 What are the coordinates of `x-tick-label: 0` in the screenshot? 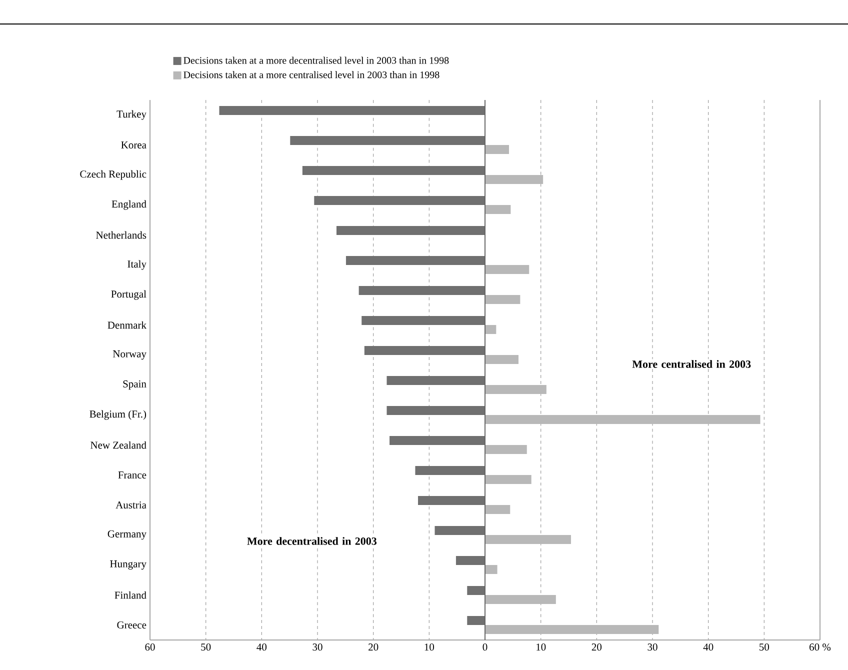 It's located at (485, 647).